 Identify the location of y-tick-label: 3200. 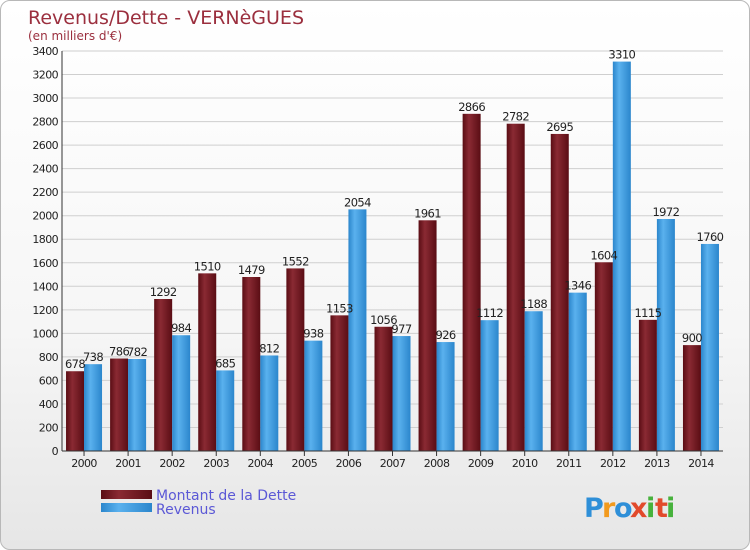
(45, 75).